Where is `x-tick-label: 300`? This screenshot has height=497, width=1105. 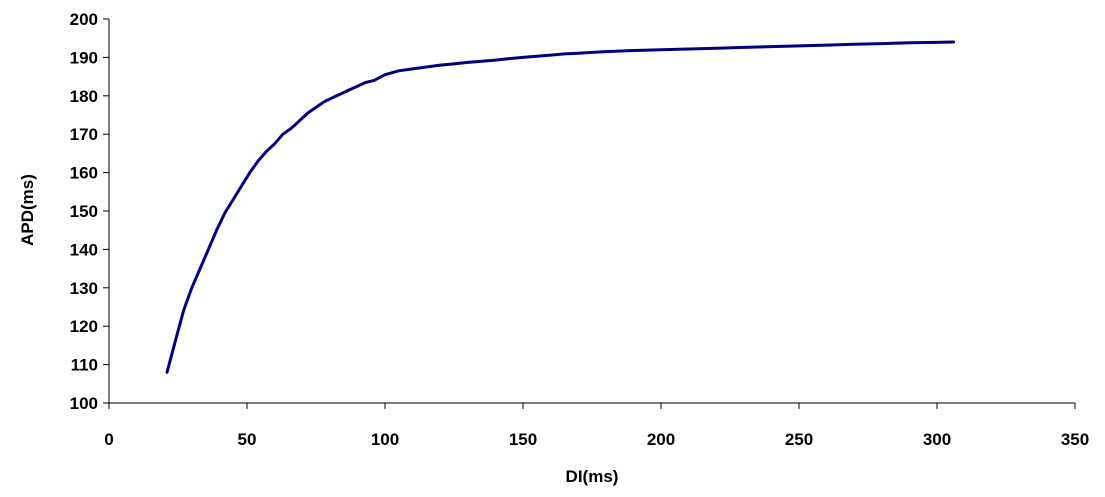
x-tick-label: 300 is located at coordinates (937, 439).